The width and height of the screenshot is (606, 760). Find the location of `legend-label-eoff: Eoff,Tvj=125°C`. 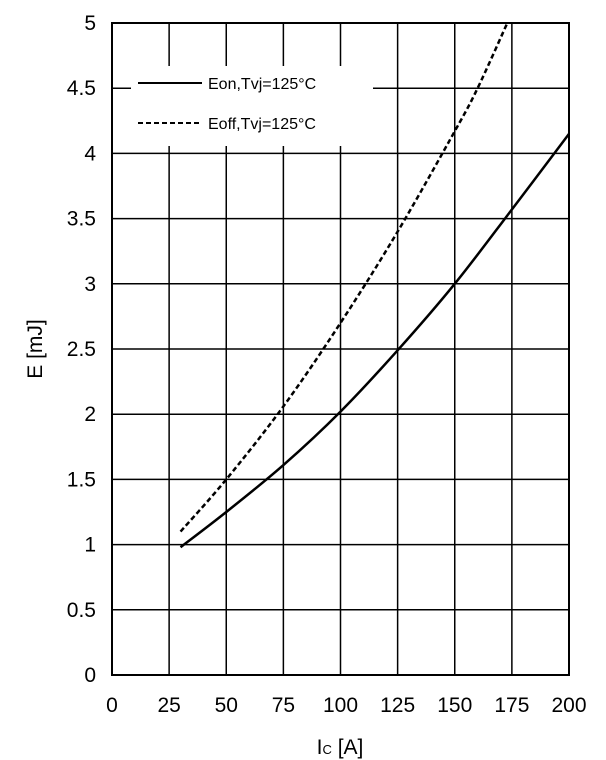

legend-label-eoff: Eoff,Tvj=125°C is located at coordinates (262, 124).